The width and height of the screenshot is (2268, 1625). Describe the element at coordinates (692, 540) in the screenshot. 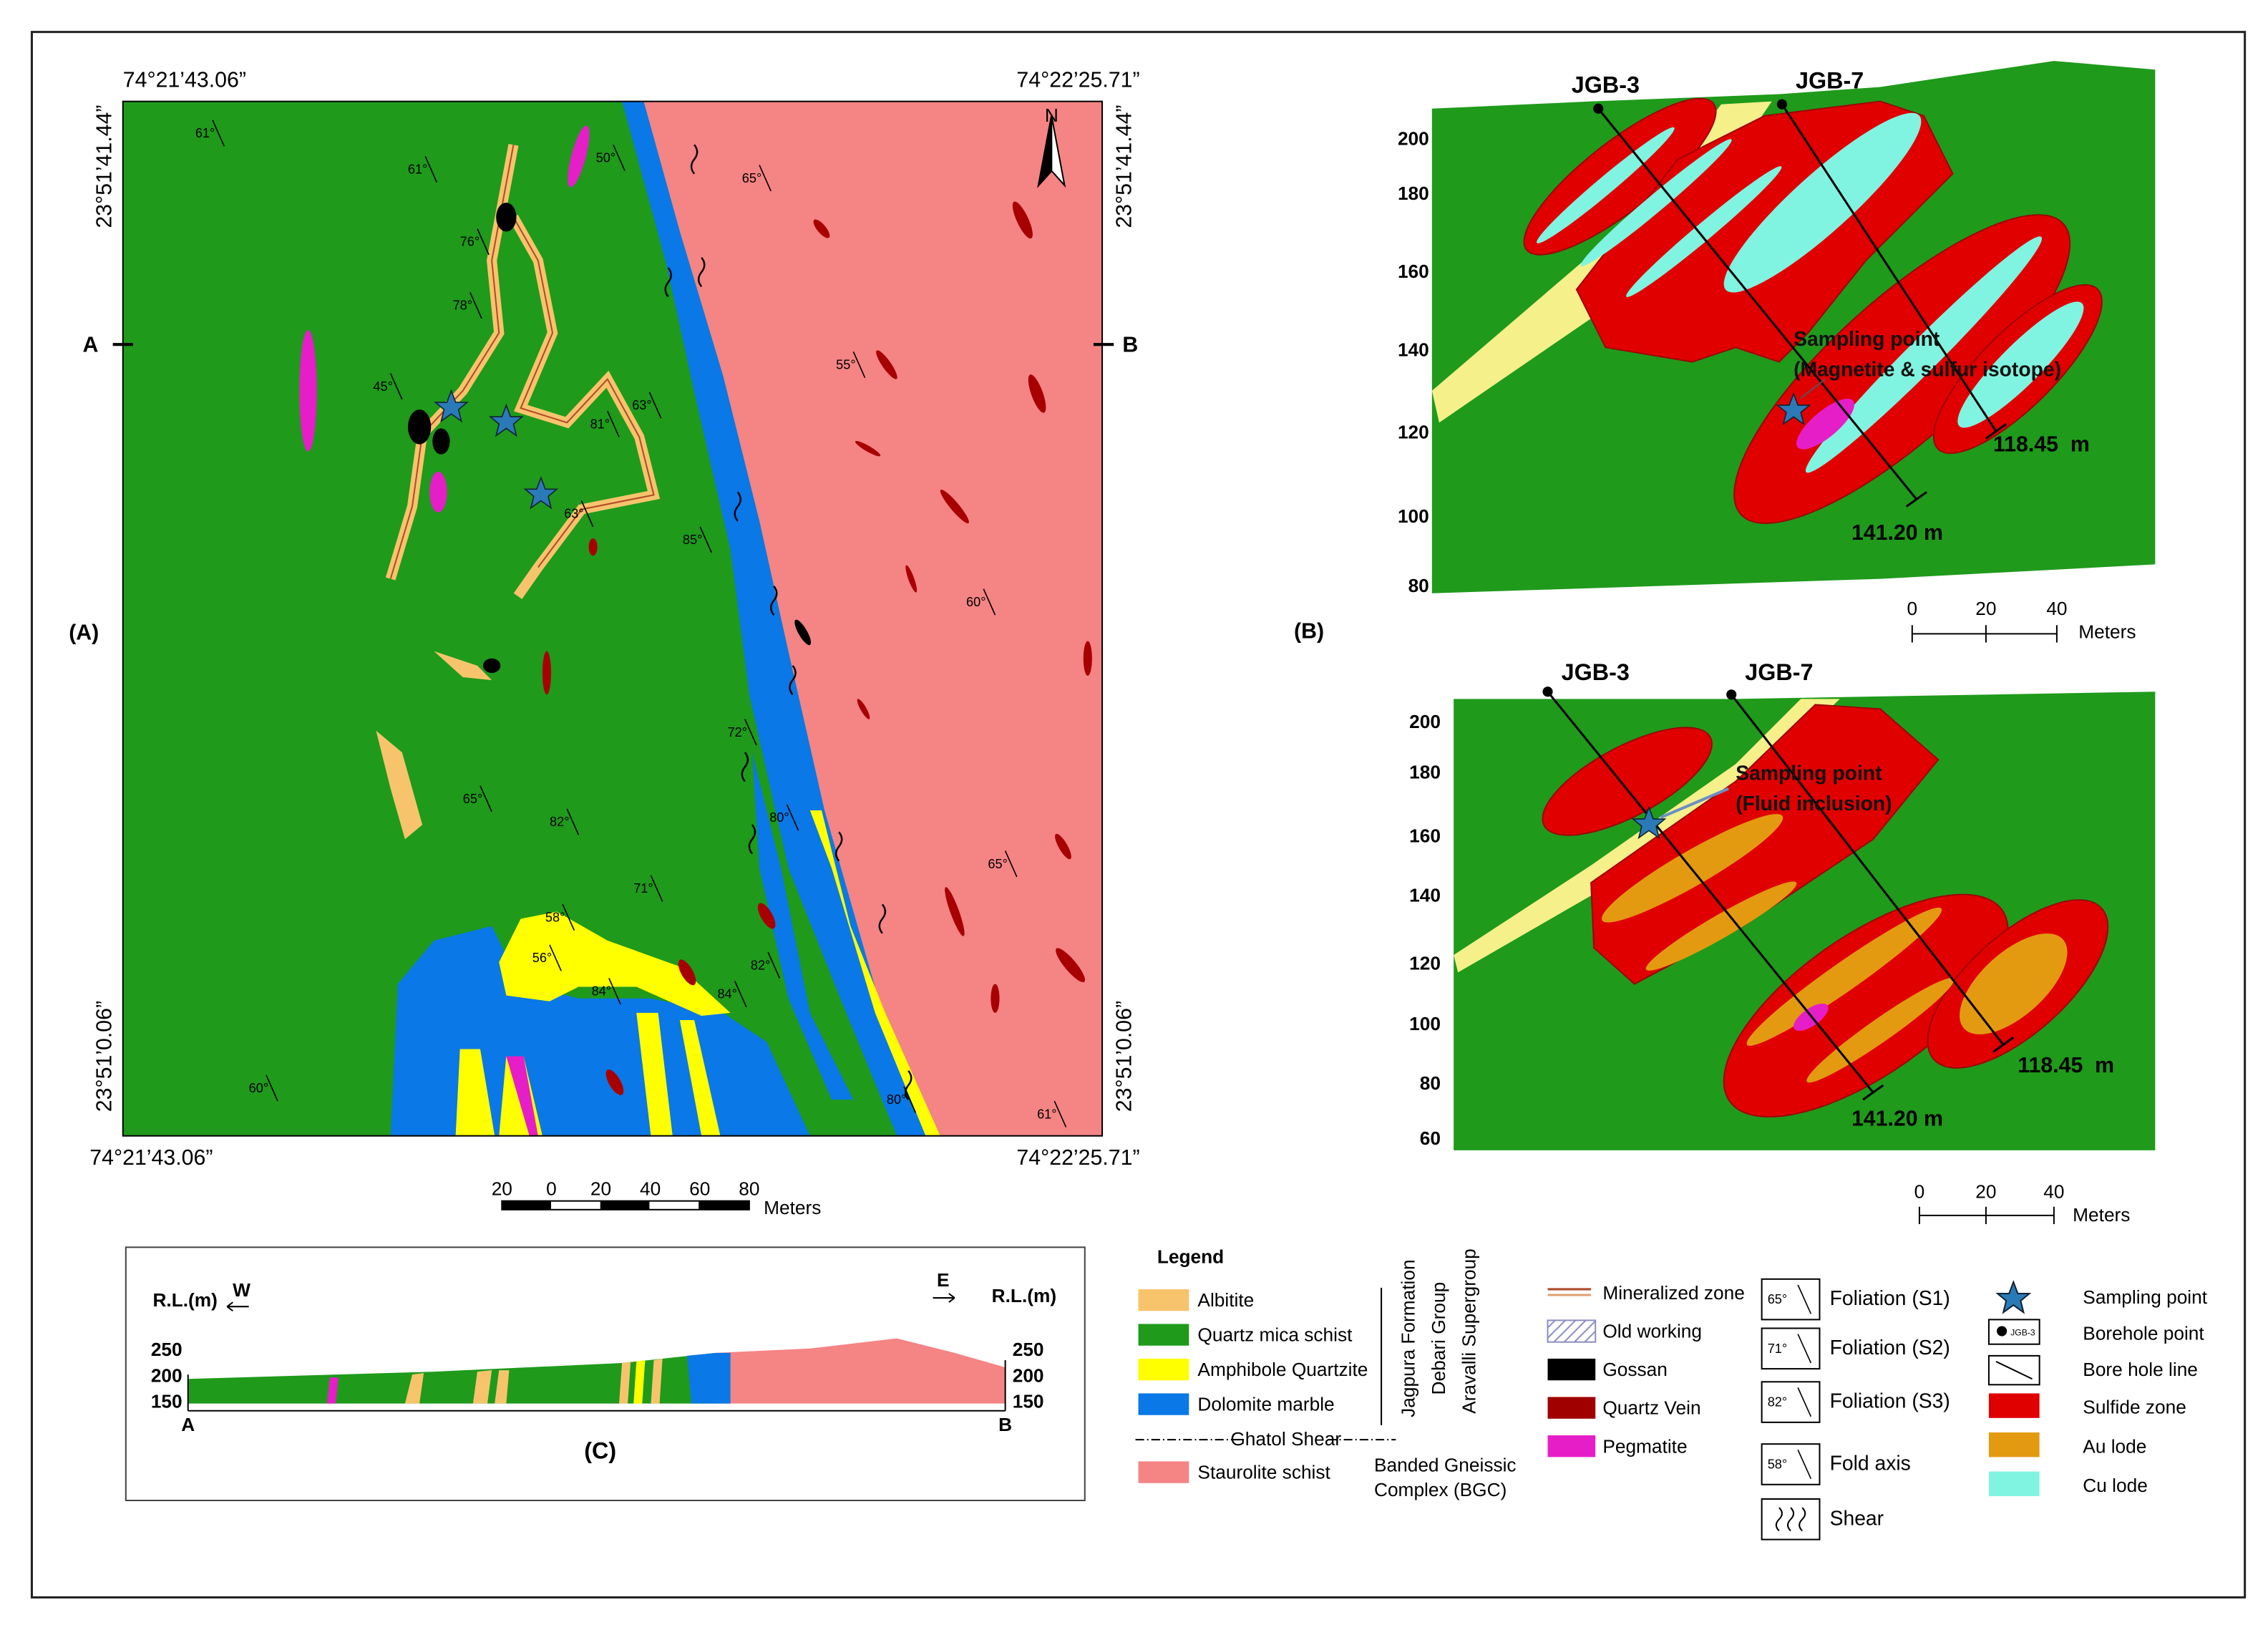

I see `attitude-label: 85°` at that location.